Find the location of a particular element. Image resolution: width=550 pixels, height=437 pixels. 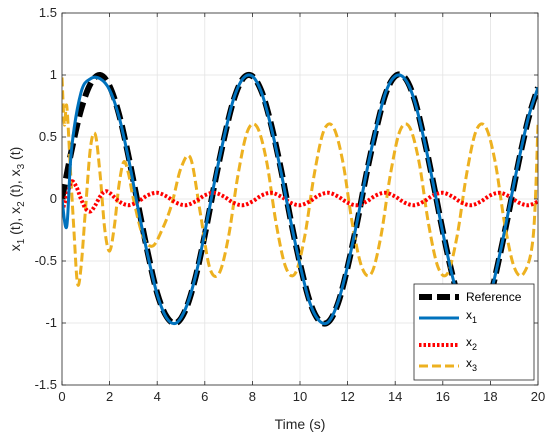

x-axis-label: Time (s) is located at coordinates (300, 424).